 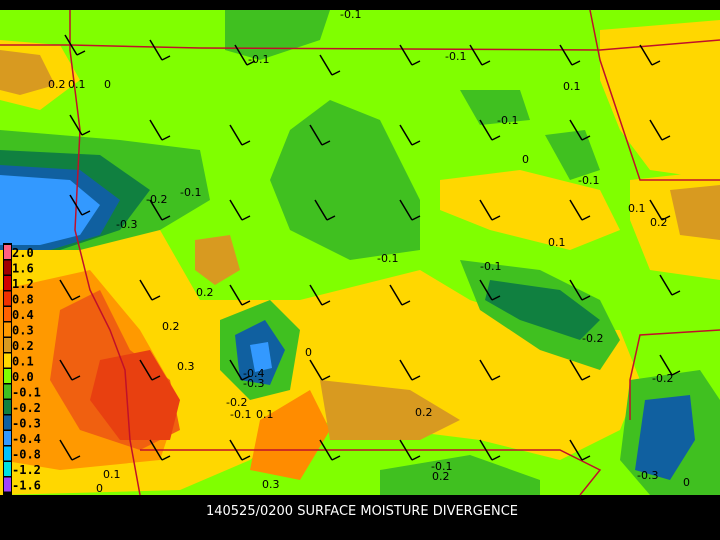 I want to click on blue-area, so click(x=665, y=437).